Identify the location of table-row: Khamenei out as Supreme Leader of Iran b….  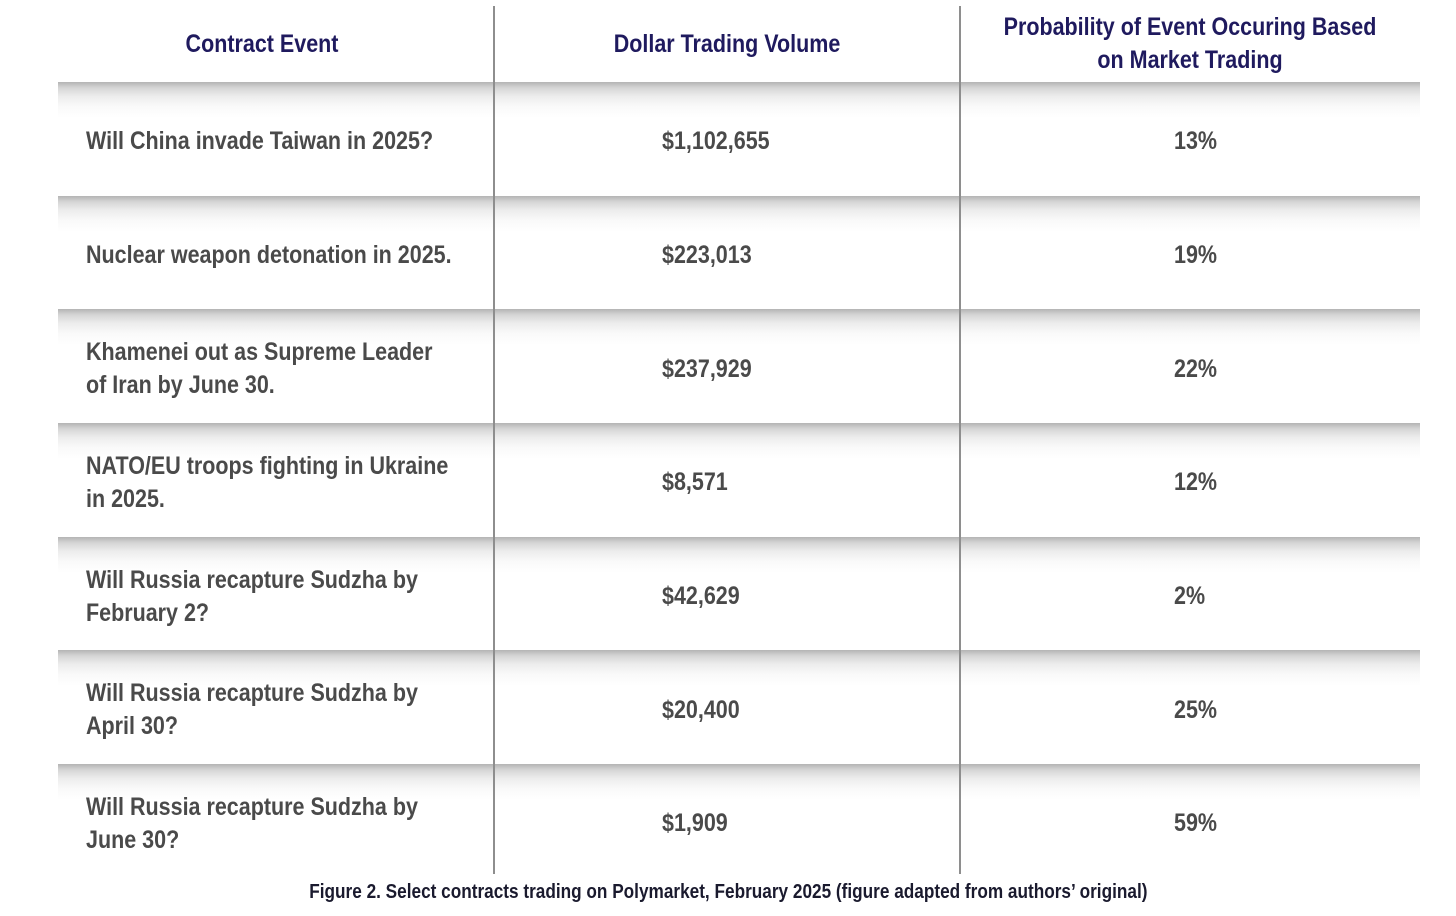
(739, 366).